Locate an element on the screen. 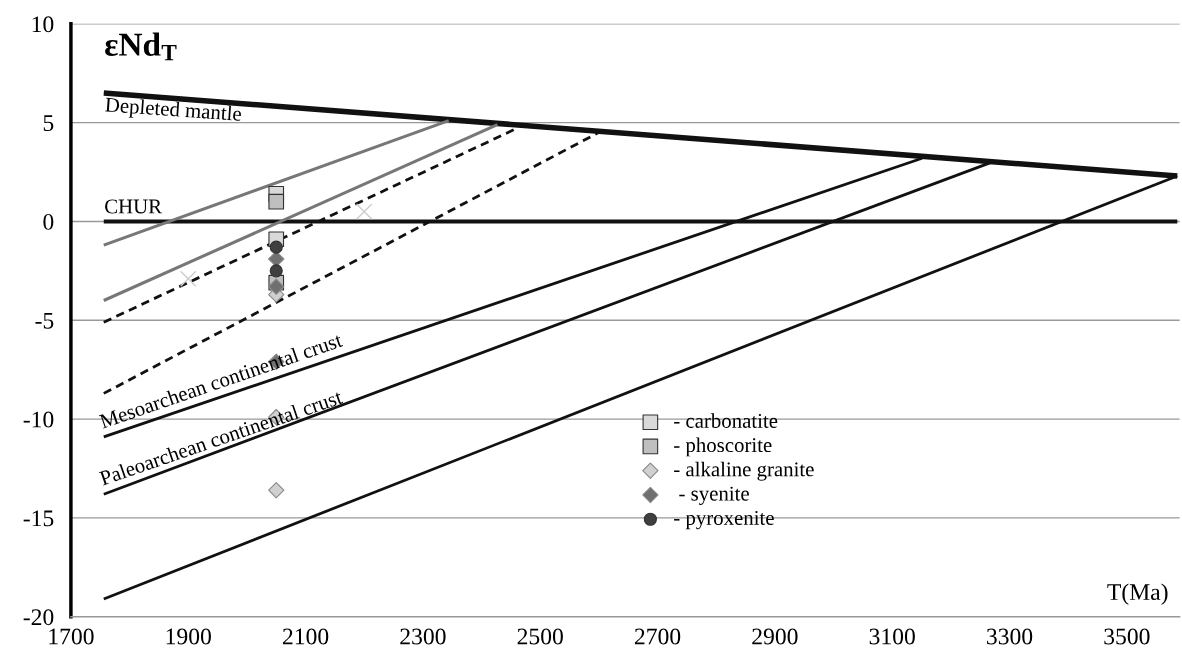 This screenshot has height=661, width=1182. legend-label: - syenite is located at coordinates (714, 495).